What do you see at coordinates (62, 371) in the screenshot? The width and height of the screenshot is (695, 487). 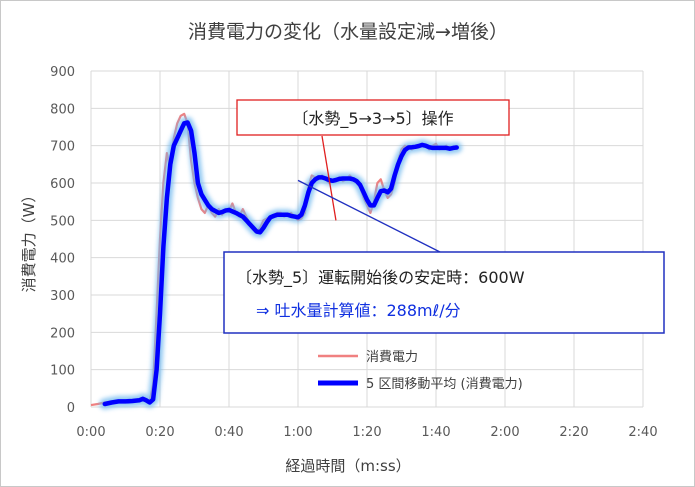 I see `y-tick-label: 100` at bounding box center [62, 371].